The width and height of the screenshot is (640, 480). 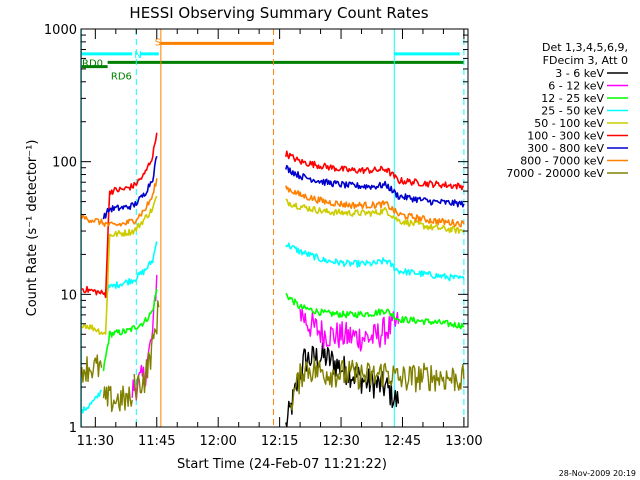 I want to click on series-line-3-6-kev, so click(x=342, y=384).